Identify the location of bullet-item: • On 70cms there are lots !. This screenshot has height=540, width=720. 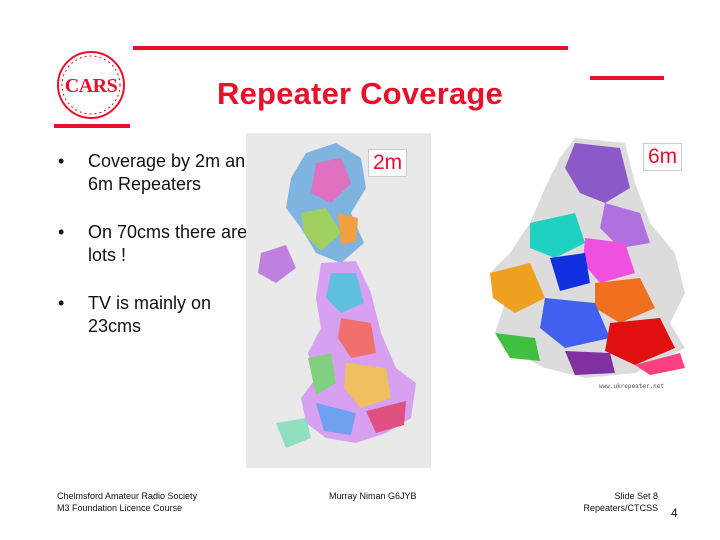
(157, 244).